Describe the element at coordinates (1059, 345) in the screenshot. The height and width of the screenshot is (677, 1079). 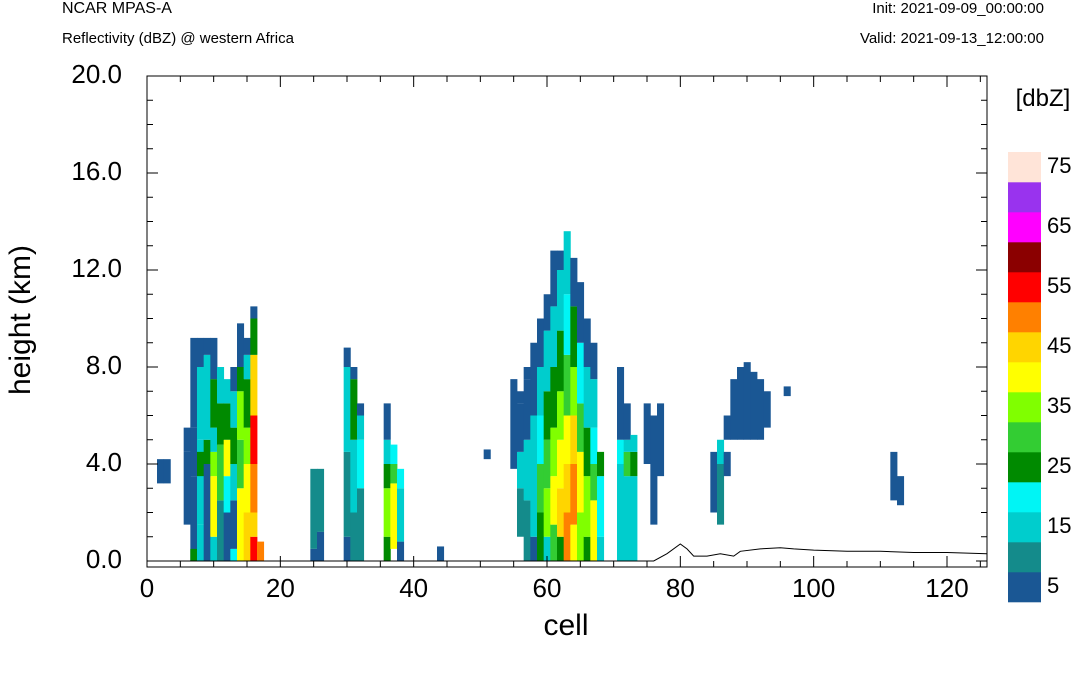
I see `colorbar-tick-label: 45` at that location.